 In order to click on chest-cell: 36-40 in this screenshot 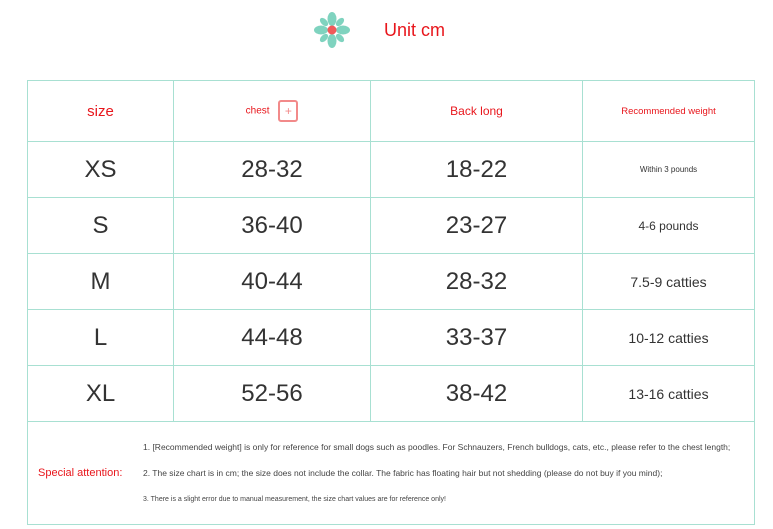, I will do `click(272, 225)`.